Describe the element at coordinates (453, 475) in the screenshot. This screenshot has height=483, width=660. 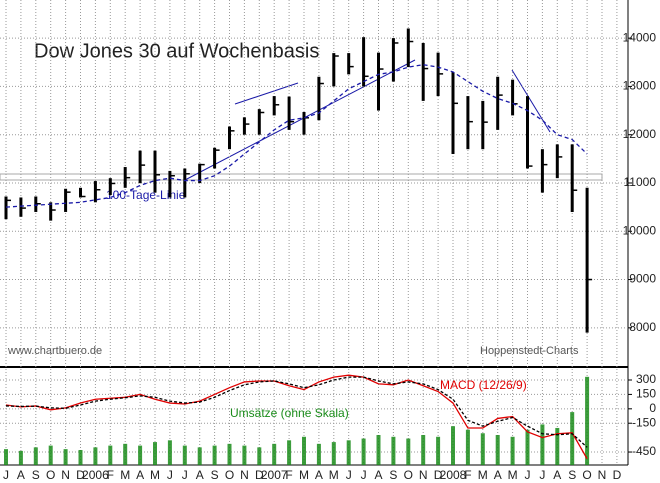
I see `x-tick-label: 2008` at that location.